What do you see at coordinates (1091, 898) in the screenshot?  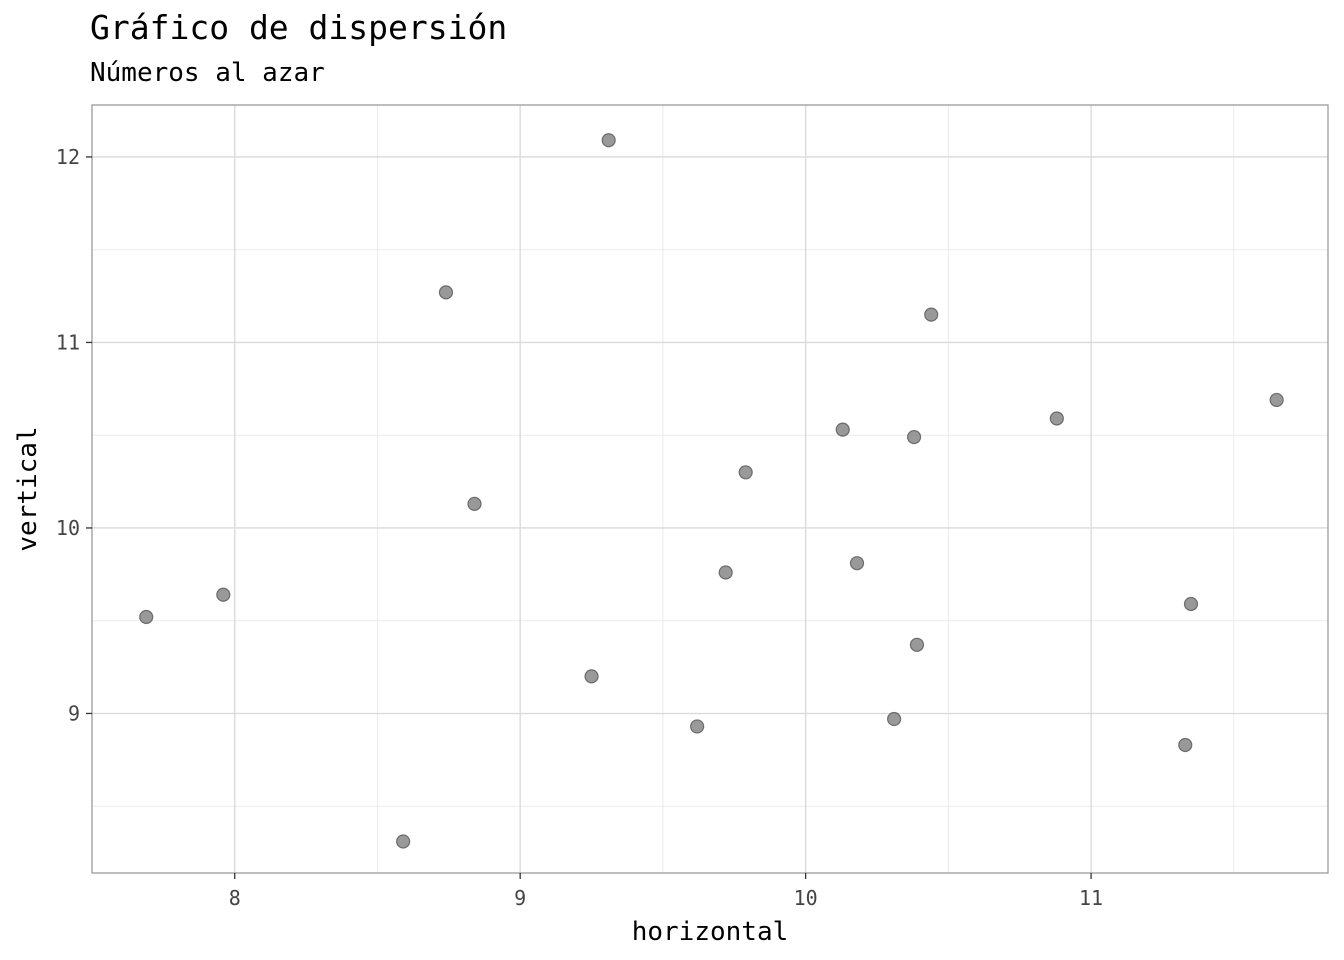 I see `x-tick-label: 11` at bounding box center [1091, 898].